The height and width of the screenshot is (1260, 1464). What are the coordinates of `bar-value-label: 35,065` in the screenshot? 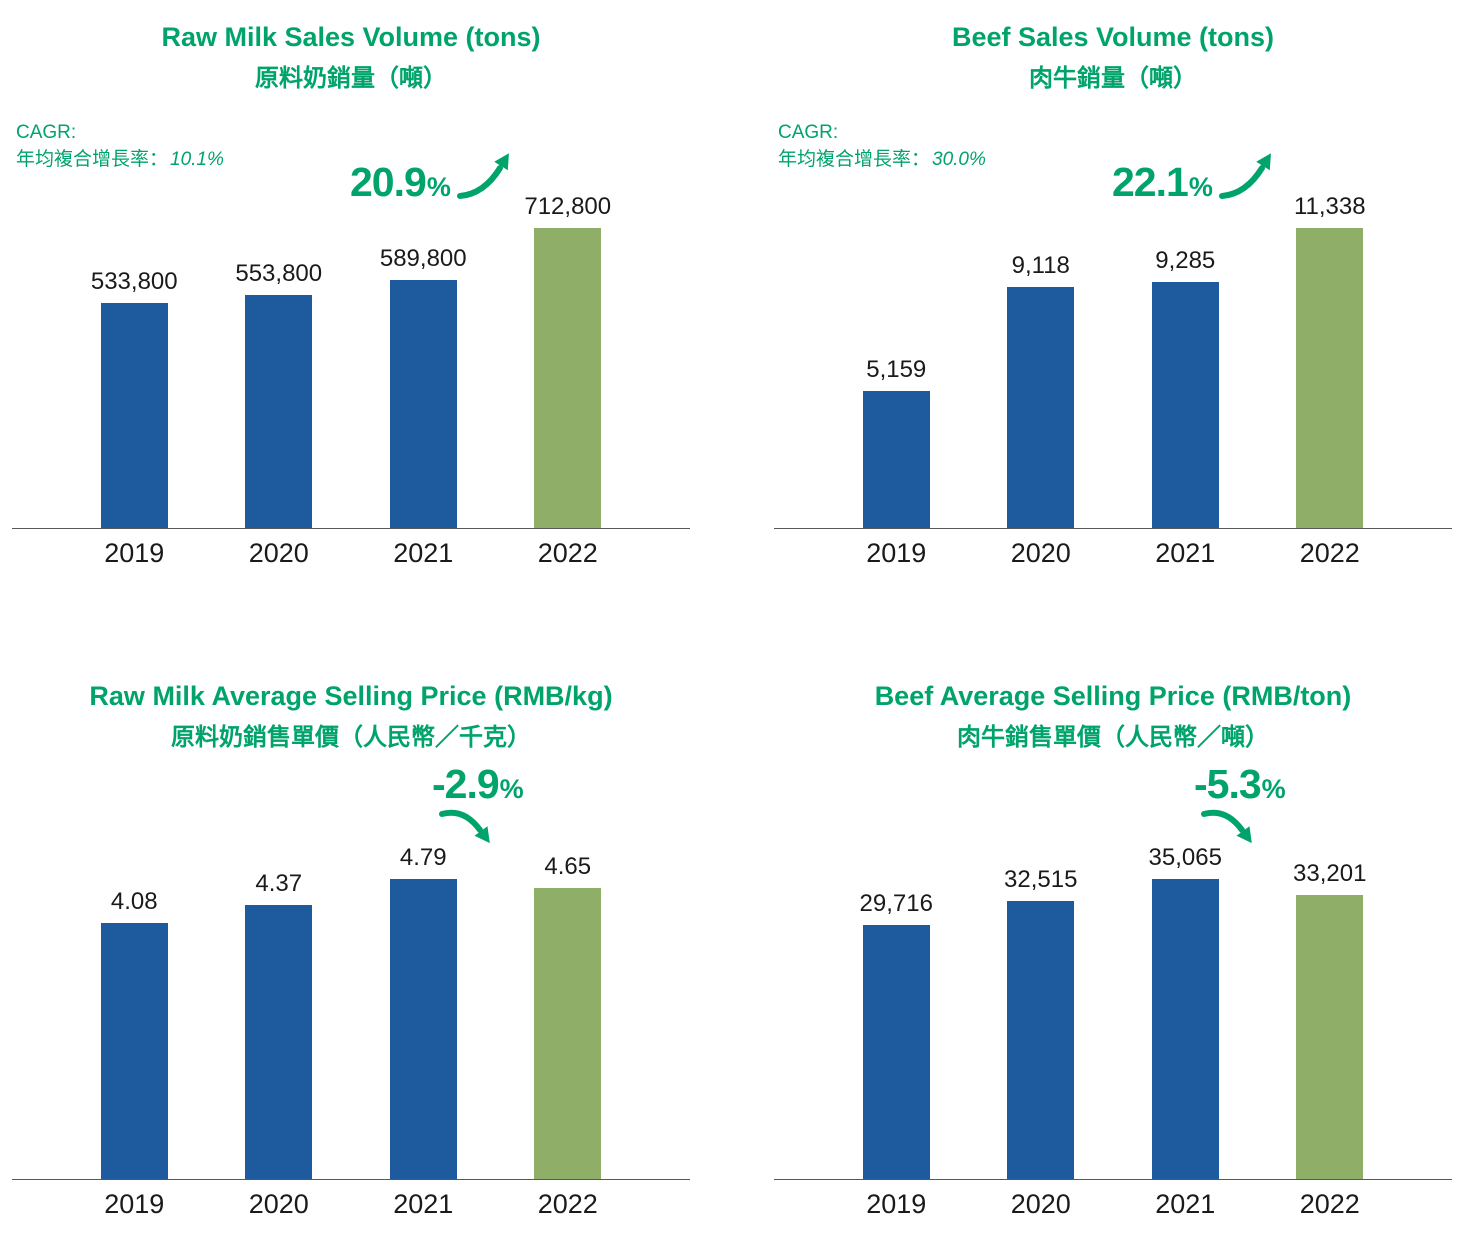 It's located at (1185, 858).